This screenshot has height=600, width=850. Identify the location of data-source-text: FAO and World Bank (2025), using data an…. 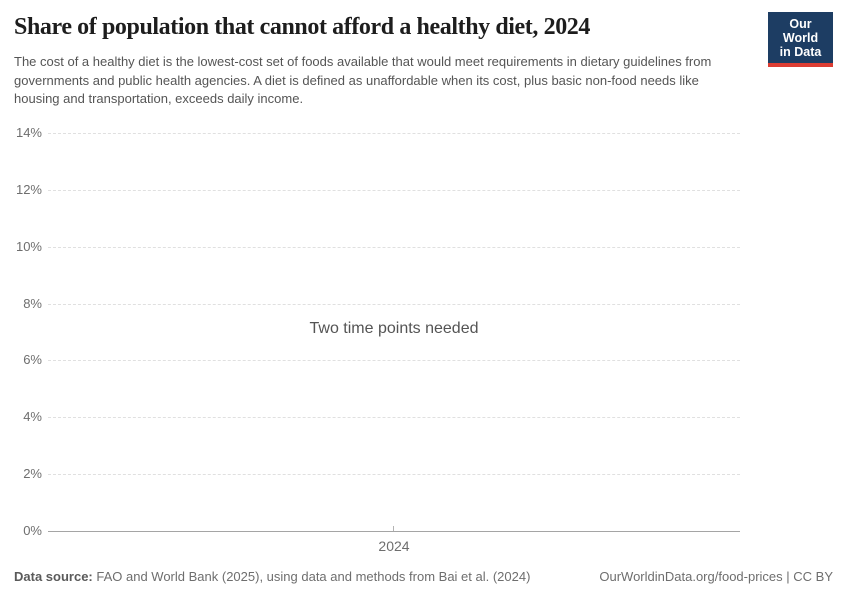
(313, 576).